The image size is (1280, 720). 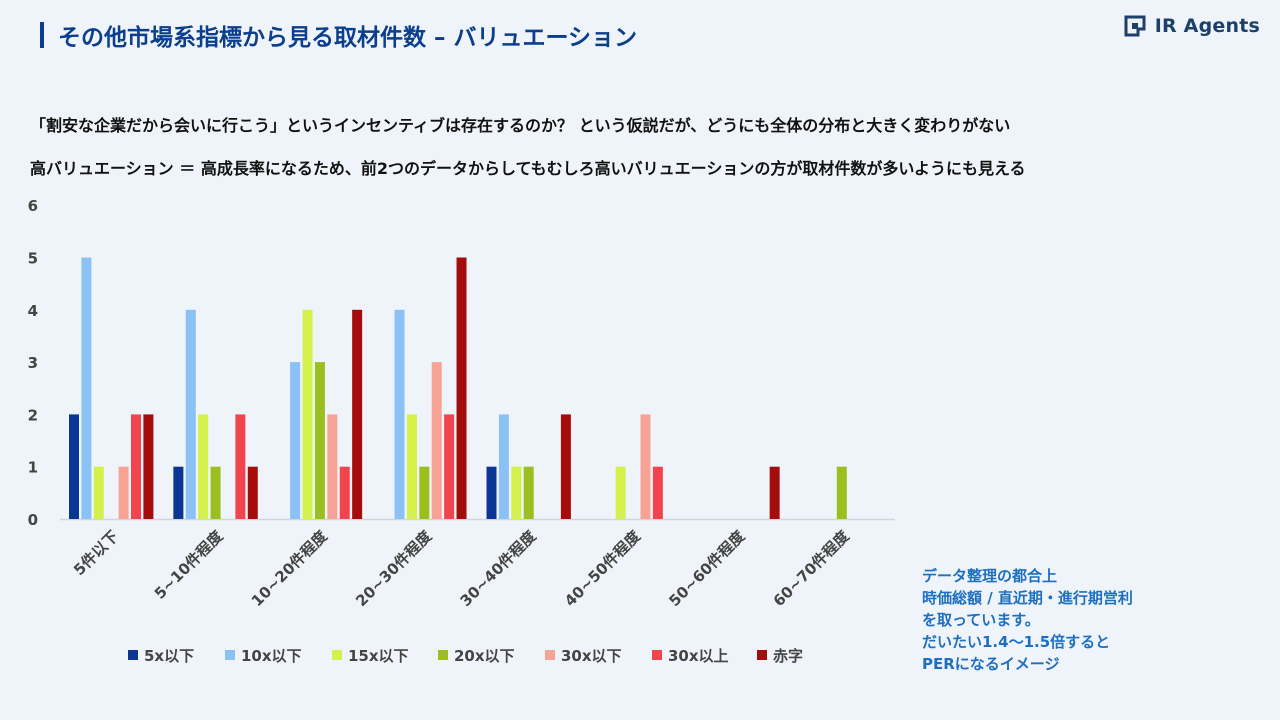 What do you see at coordinates (788, 656) in the screenshot?
I see `legend-label: 赤字` at bounding box center [788, 656].